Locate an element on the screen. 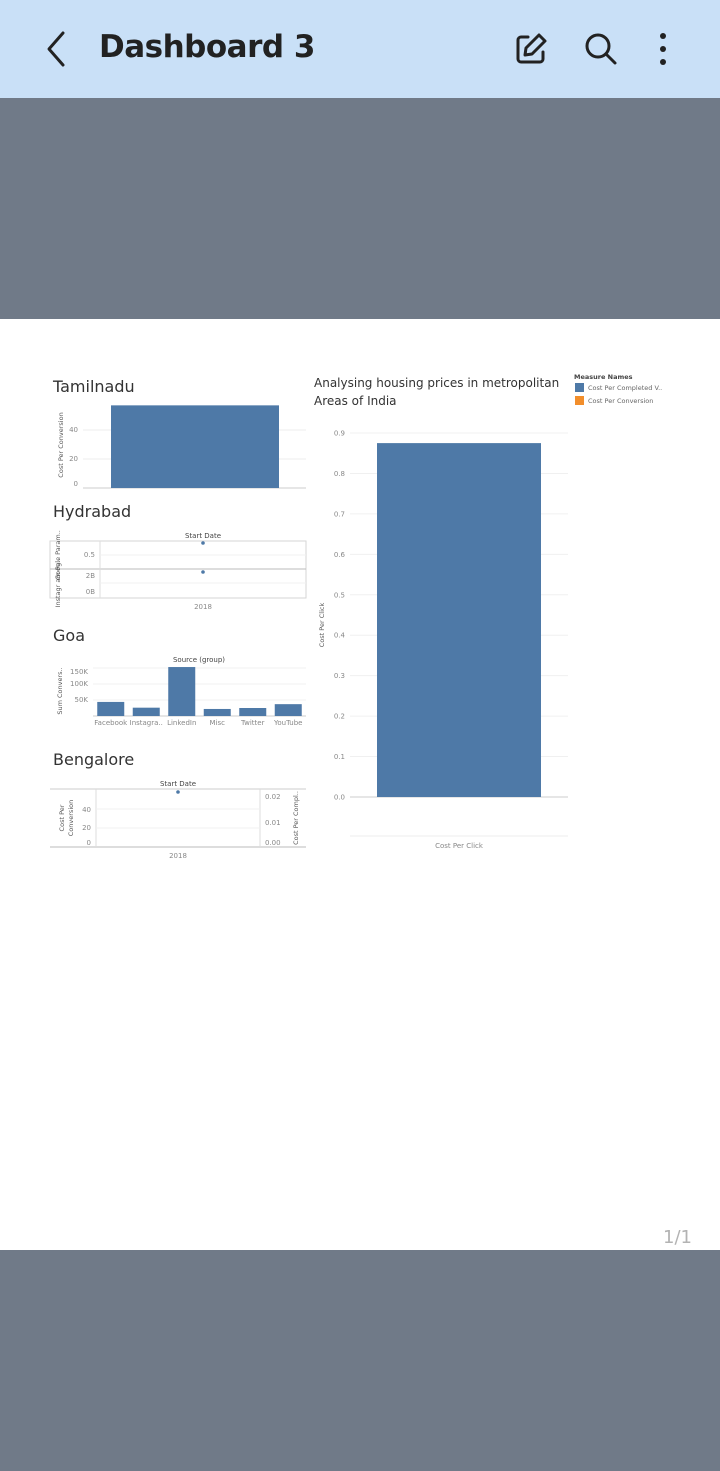  bengalore-right-tick: 0.01 is located at coordinates (273, 823).